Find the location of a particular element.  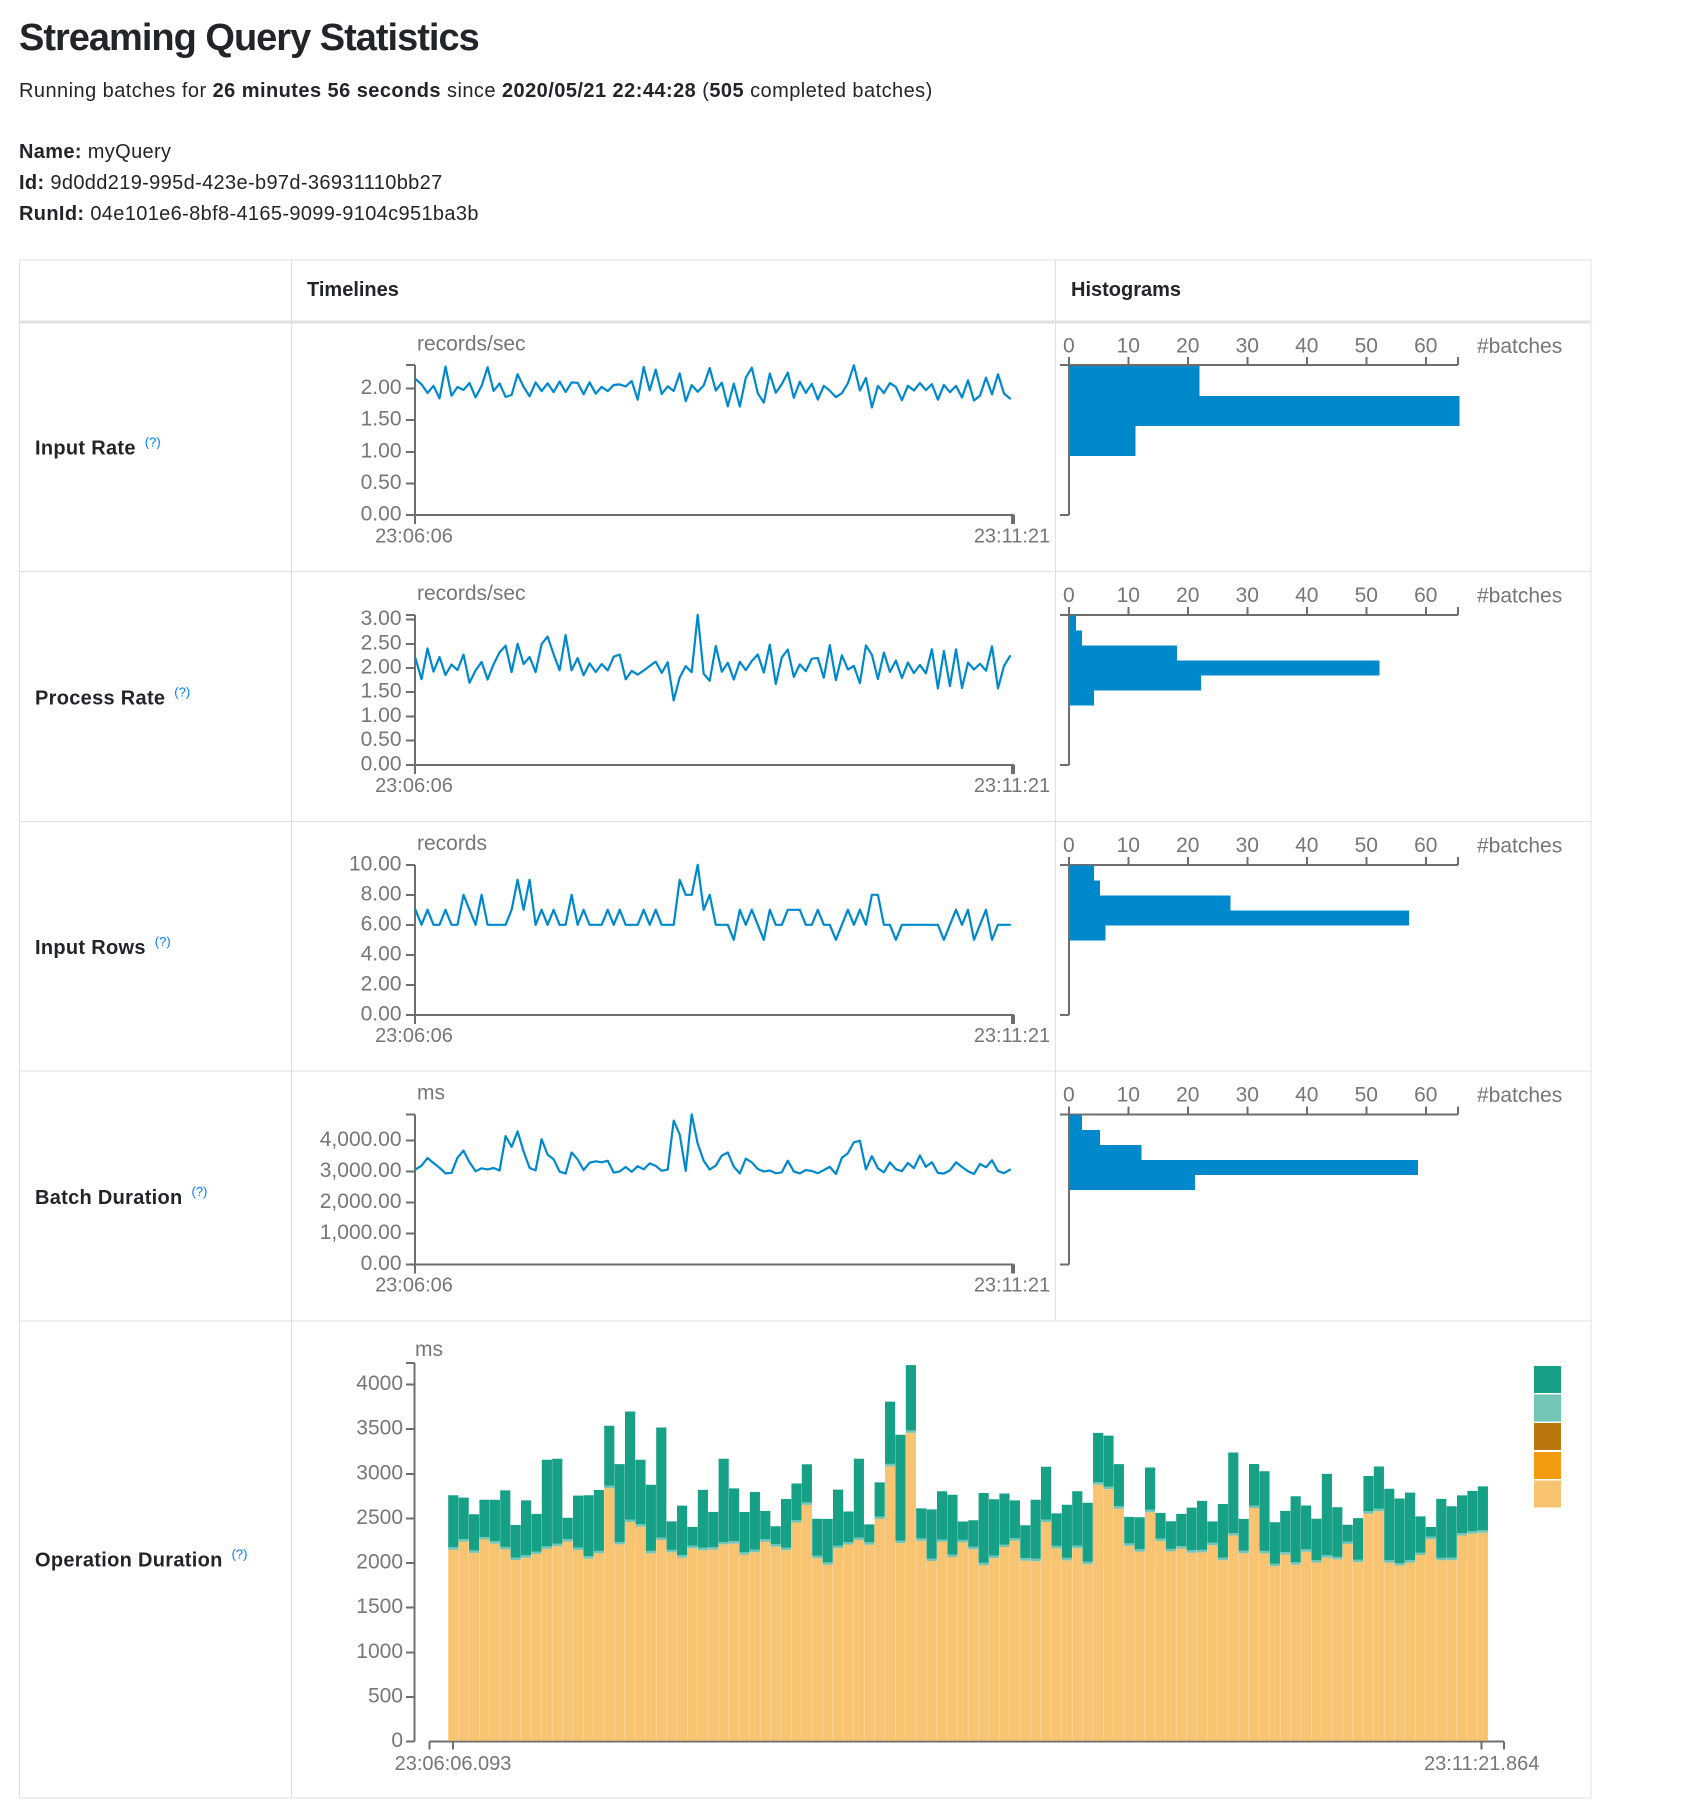

svg-text: Operation Duration is located at coordinates (129, 1561).